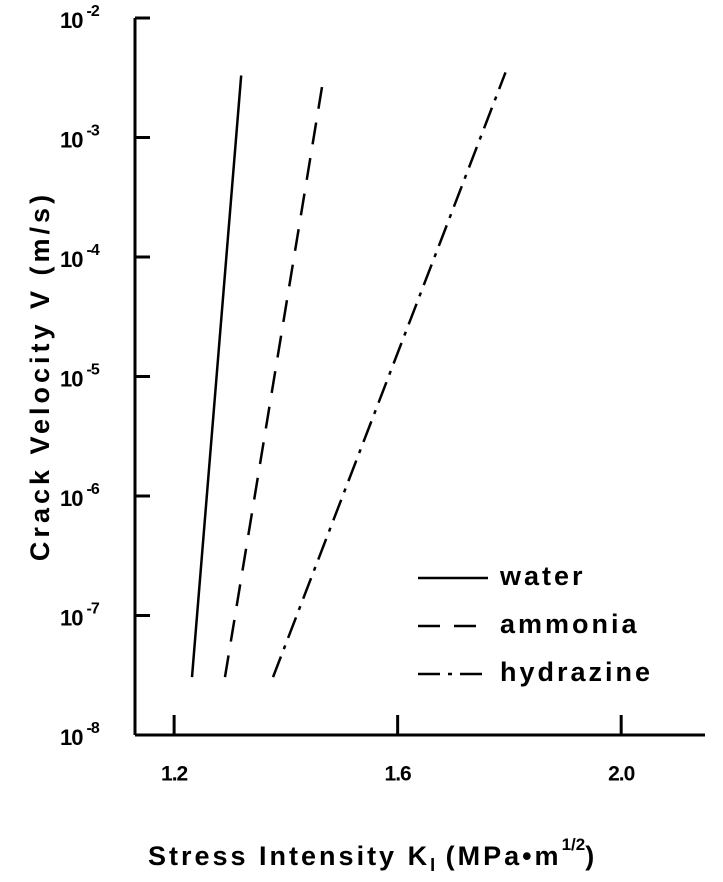  What do you see at coordinates (92, 370) in the screenshot?
I see `y-tick-exponent: -5` at bounding box center [92, 370].